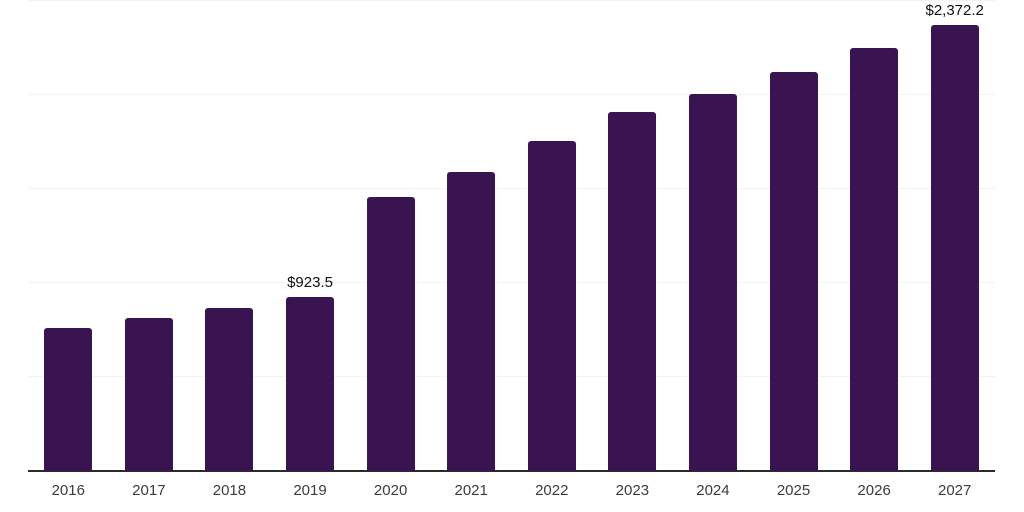 This screenshot has width=1024, height=512. I want to click on bar-2023, so click(632, 291).